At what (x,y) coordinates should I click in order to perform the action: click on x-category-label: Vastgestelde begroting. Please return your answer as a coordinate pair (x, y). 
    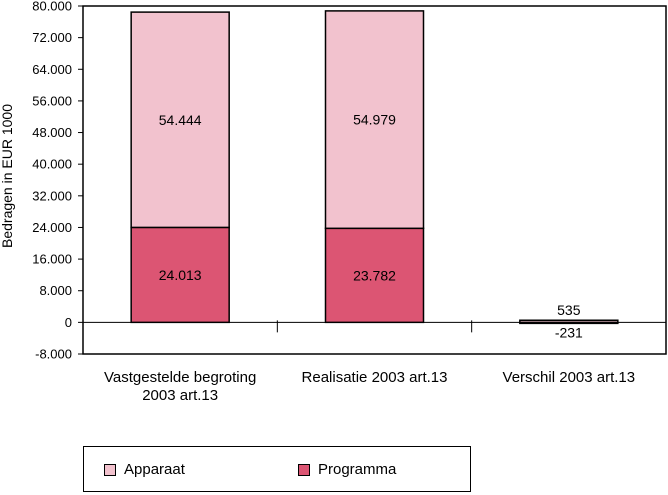
    Looking at the image, I should click on (180, 377).